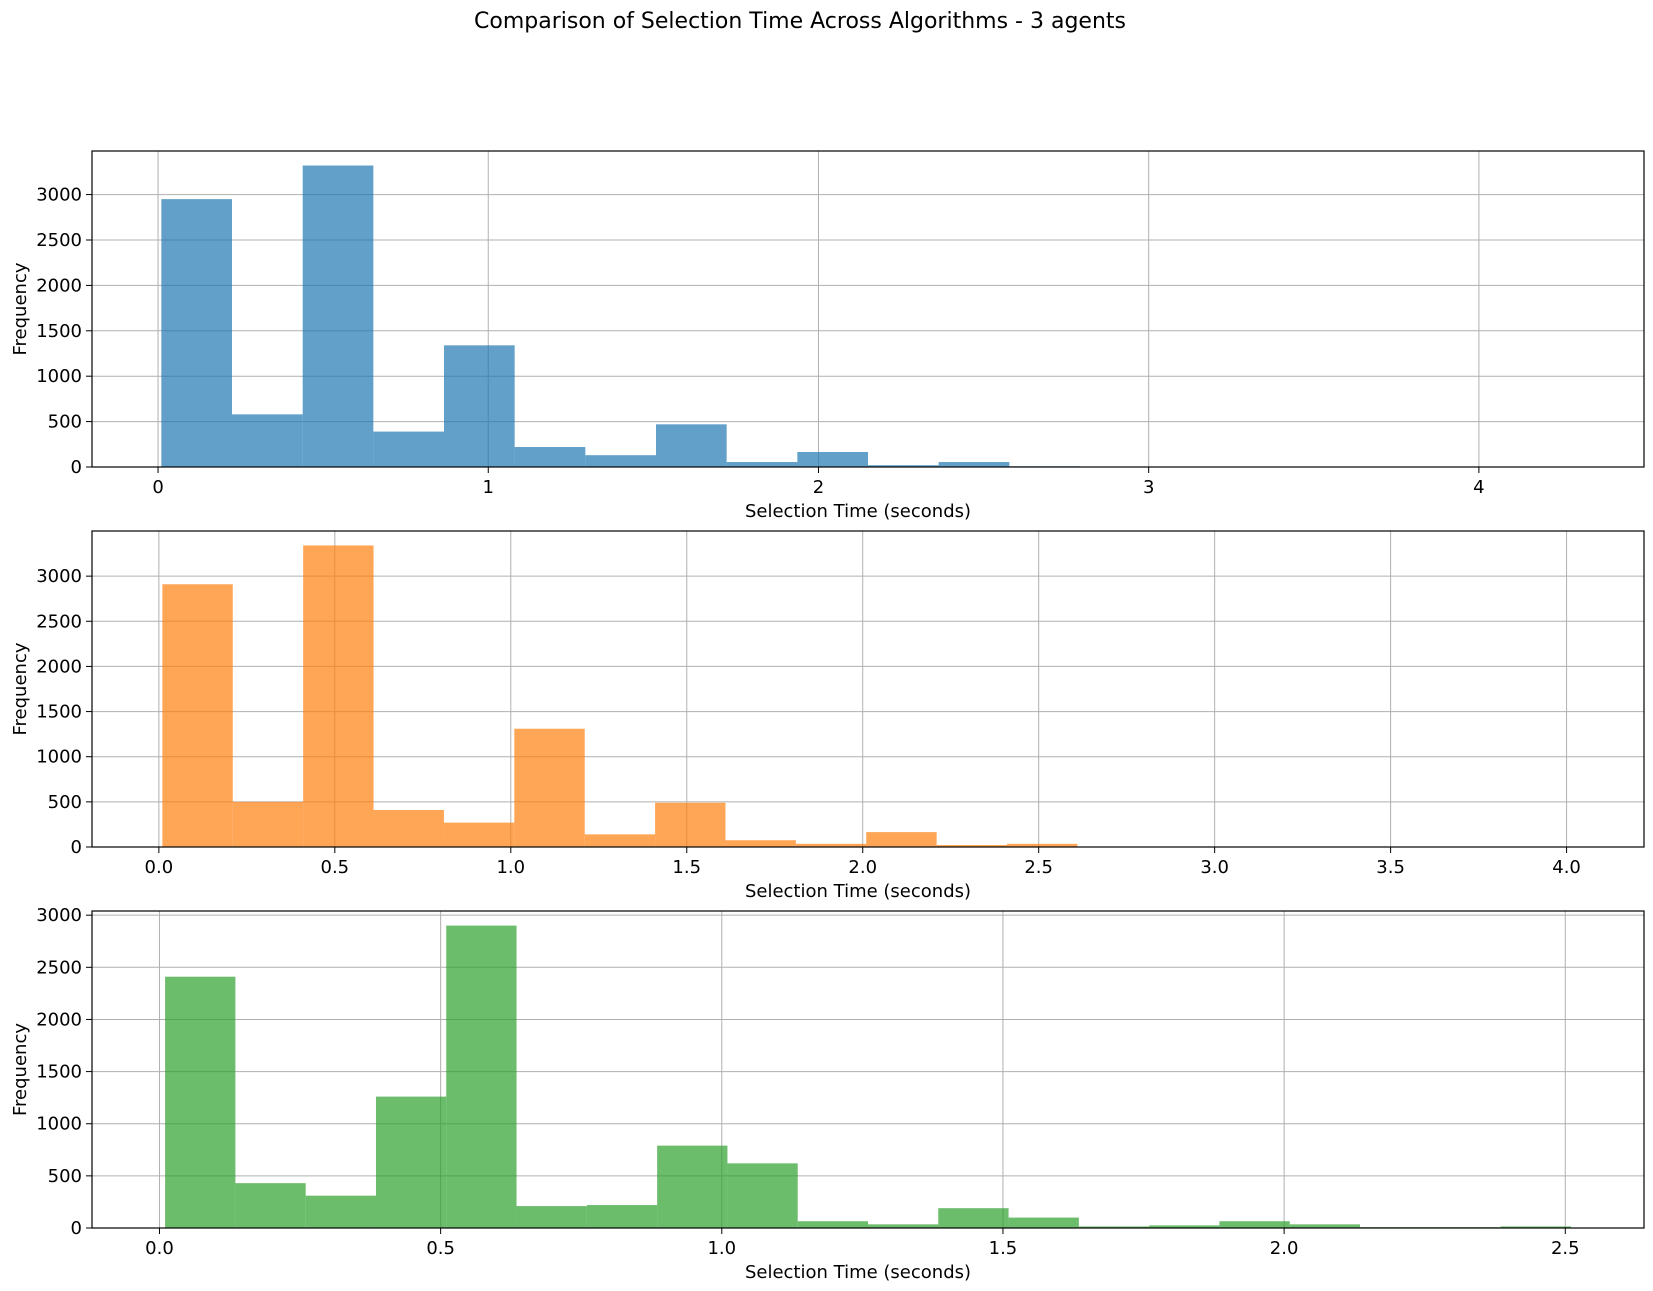 Image resolution: width=1653 pixels, height=1291 pixels. What do you see at coordinates (157, 487) in the screenshot?
I see `x-tick-label: 0` at bounding box center [157, 487].